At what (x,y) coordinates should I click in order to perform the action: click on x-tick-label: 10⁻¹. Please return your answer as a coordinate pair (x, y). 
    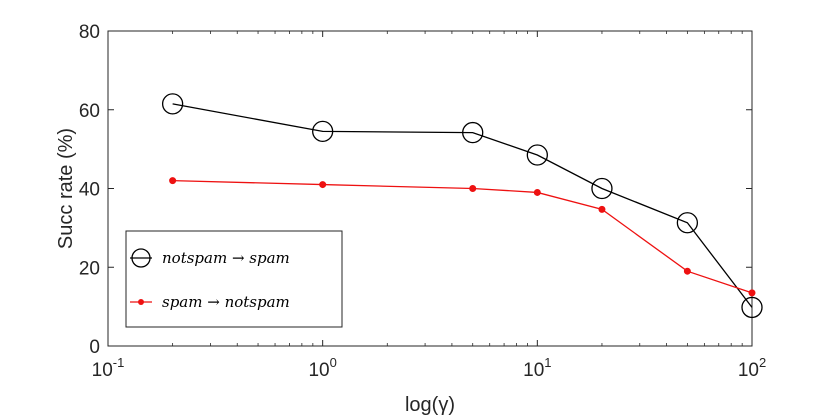
    Looking at the image, I should click on (108, 368).